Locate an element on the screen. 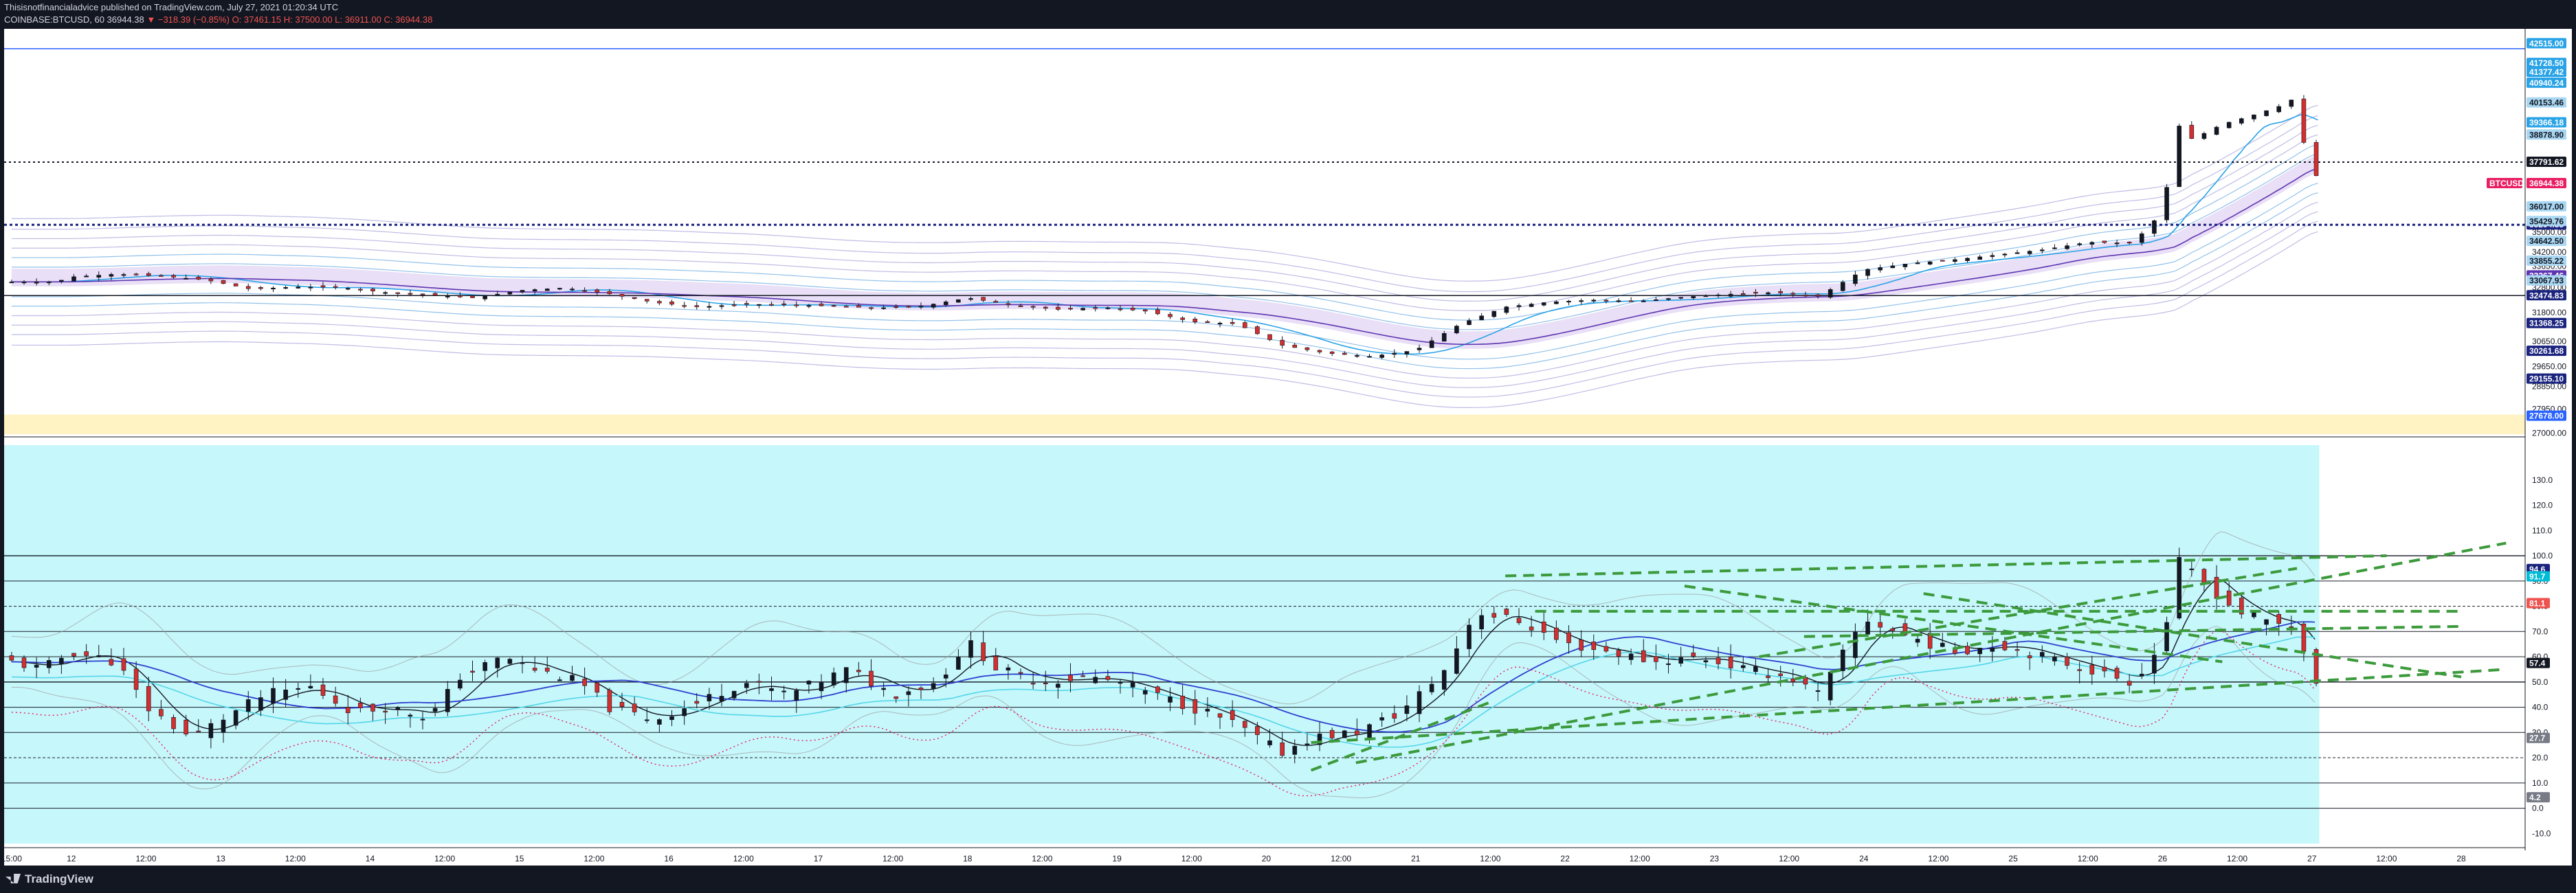  time-tick-label: 16 is located at coordinates (669, 859).